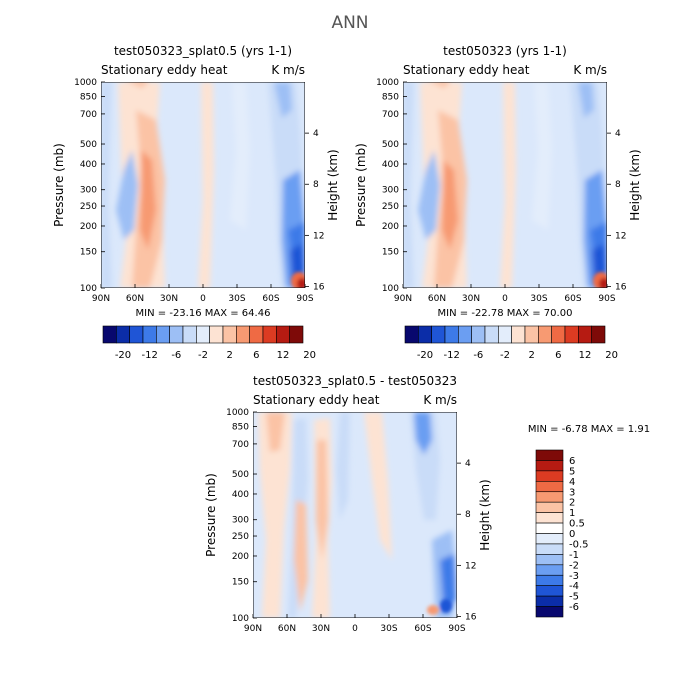  What do you see at coordinates (149, 355) in the screenshot?
I see `colorbar-label: -12` at bounding box center [149, 355].